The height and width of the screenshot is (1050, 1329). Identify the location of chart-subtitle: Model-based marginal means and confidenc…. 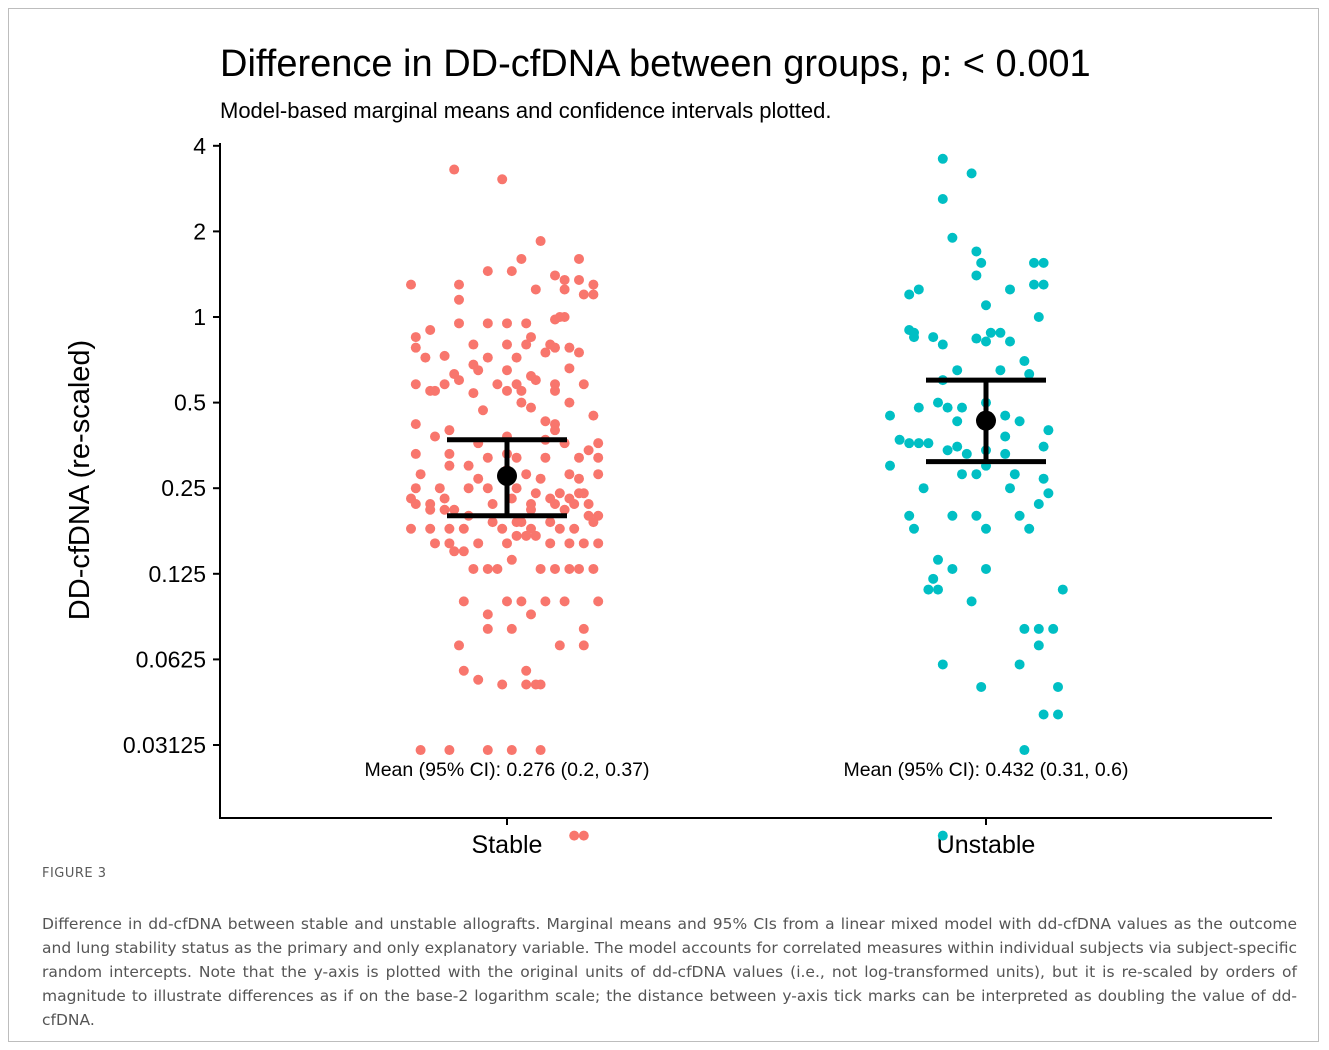
(525, 110).